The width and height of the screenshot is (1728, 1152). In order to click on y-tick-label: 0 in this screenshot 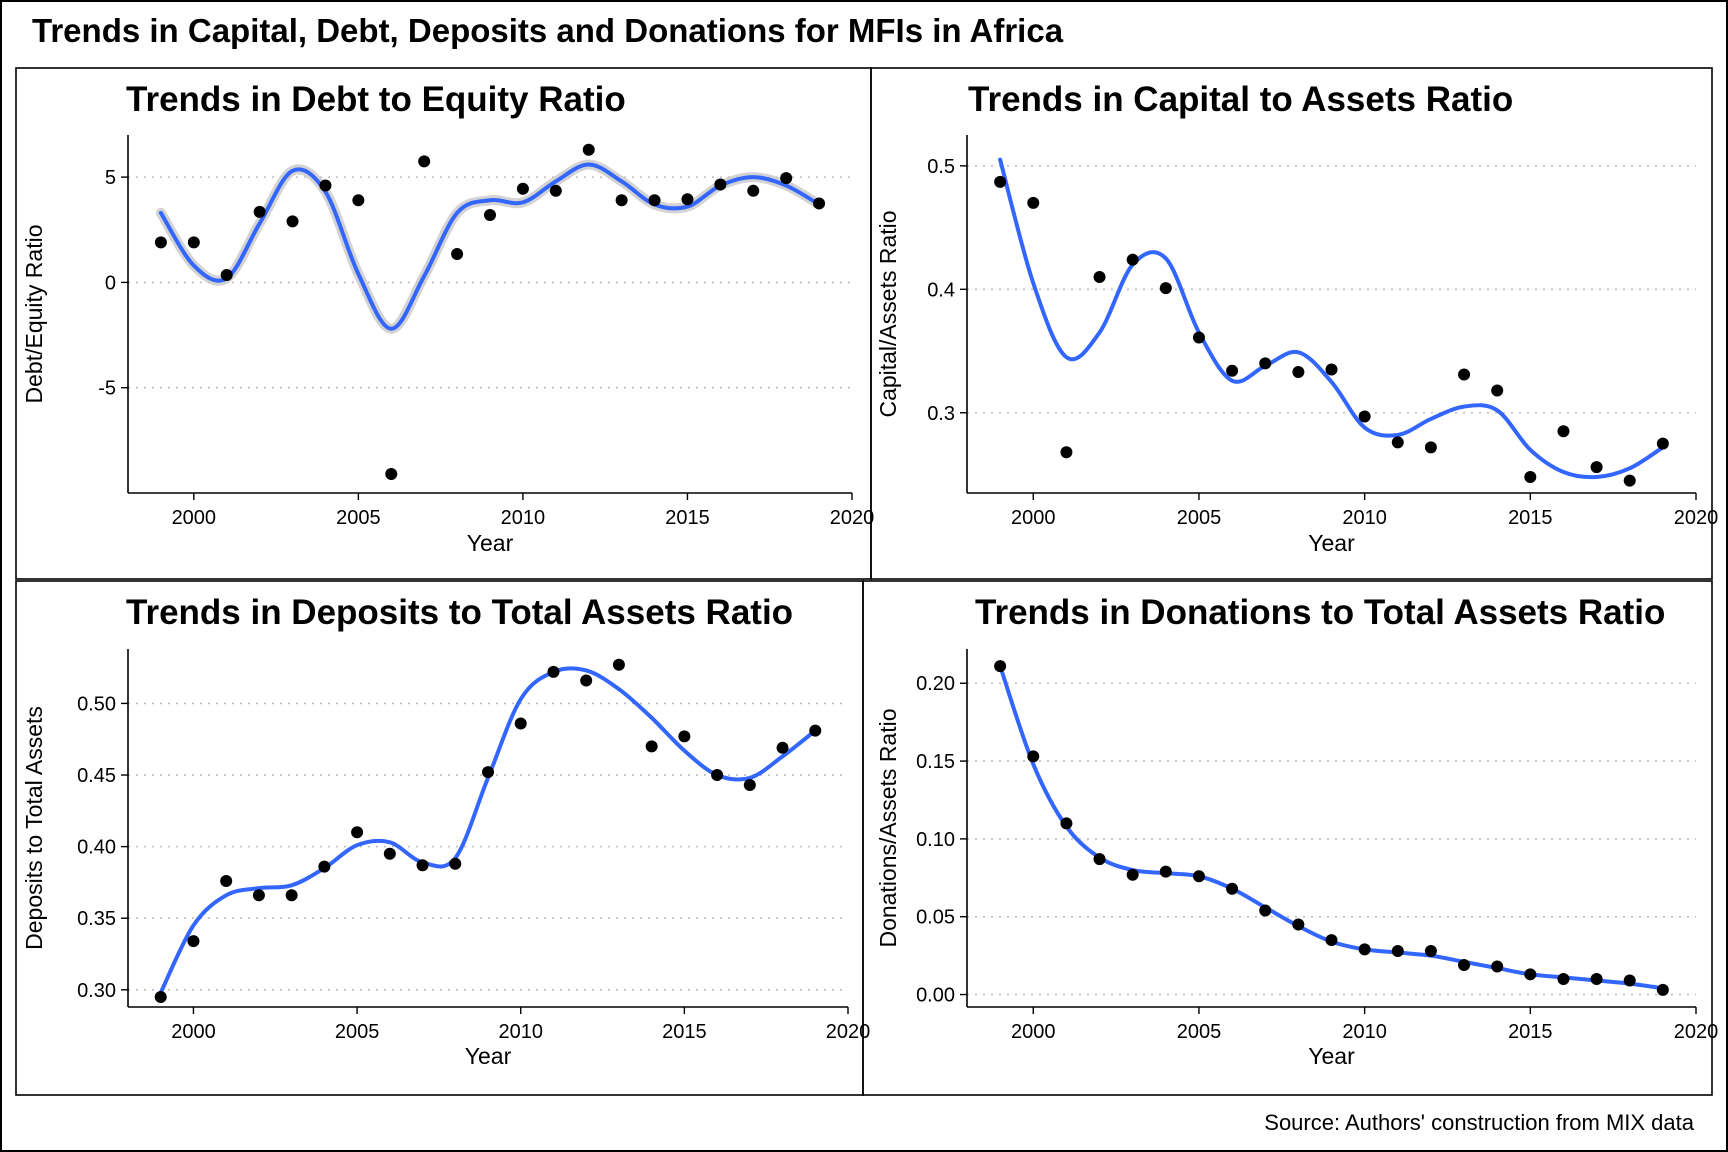, I will do `click(110, 283)`.